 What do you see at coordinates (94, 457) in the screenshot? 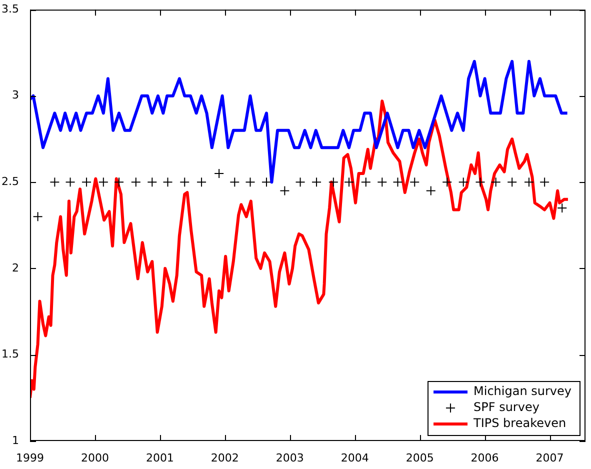
I see `x-tick-label: 2000` at bounding box center [94, 457].